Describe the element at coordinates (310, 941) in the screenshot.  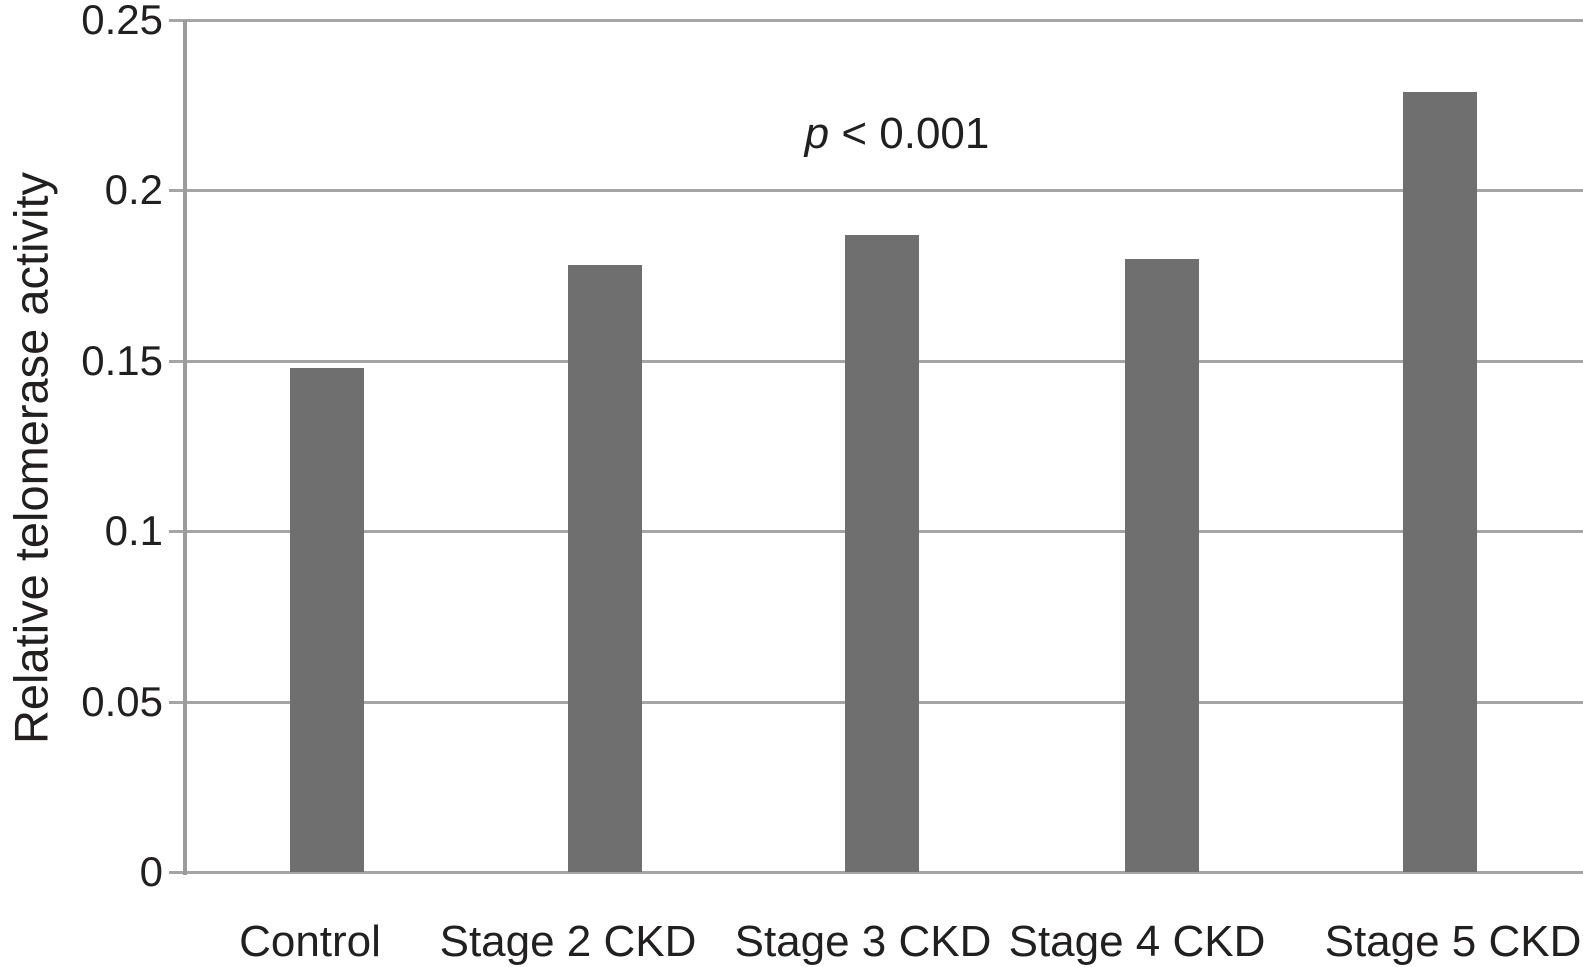
I see `x-label-control: Control` at that location.